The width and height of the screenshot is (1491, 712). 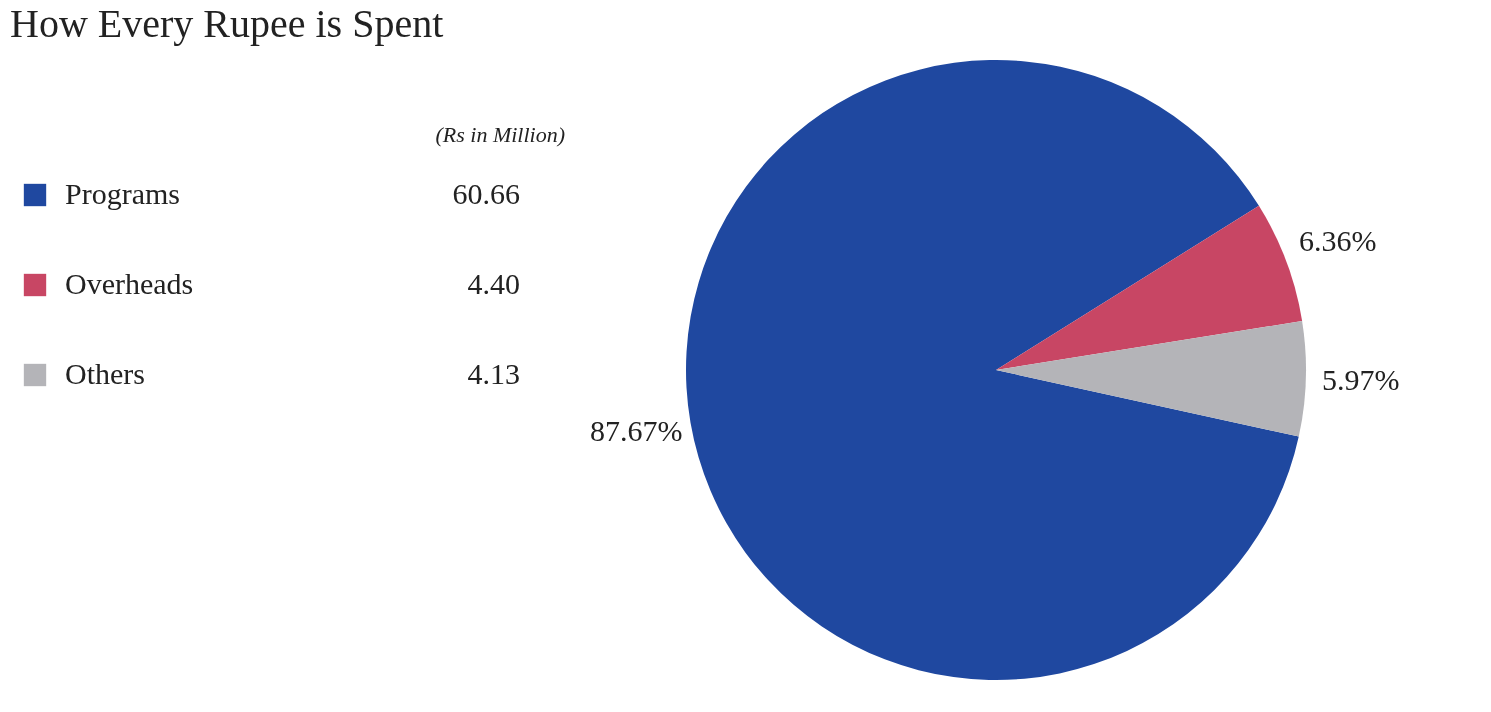 I want to click on chart-title: How Every Rupee is Spent, so click(x=227, y=23).